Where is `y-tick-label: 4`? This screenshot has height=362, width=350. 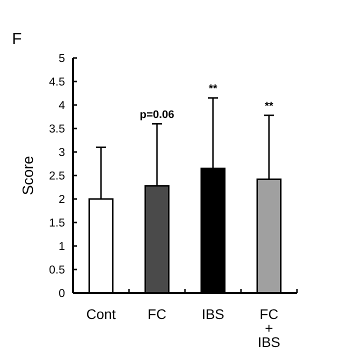
y-tick-label: 4 is located at coordinates (62, 106).